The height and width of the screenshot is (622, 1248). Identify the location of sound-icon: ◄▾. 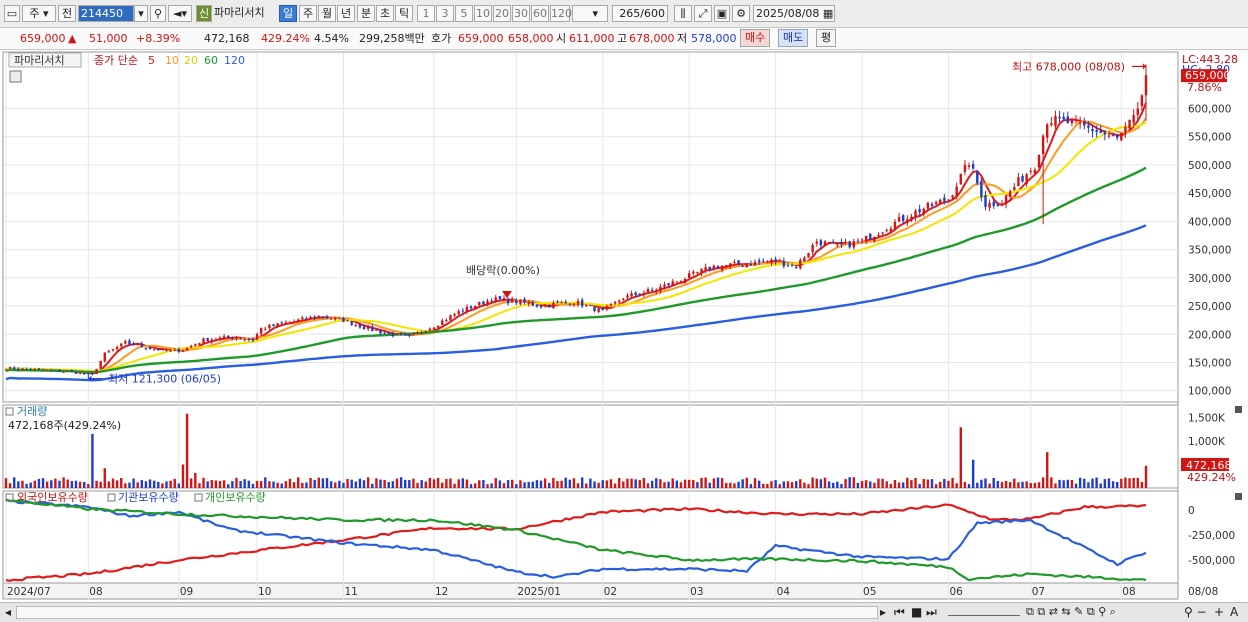
(180, 13).